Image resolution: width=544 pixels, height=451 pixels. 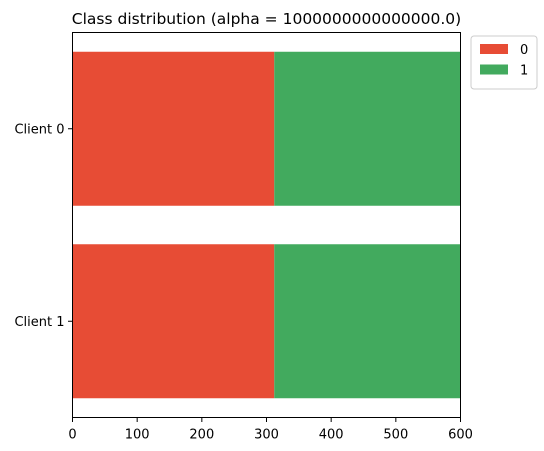 I want to click on y-tick-label: Client 0, so click(x=39, y=129).